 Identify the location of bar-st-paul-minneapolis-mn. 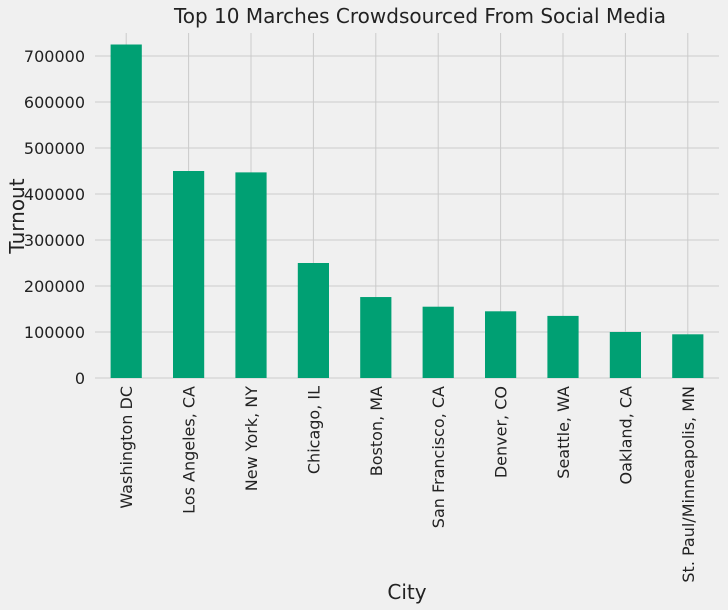
(688, 356).